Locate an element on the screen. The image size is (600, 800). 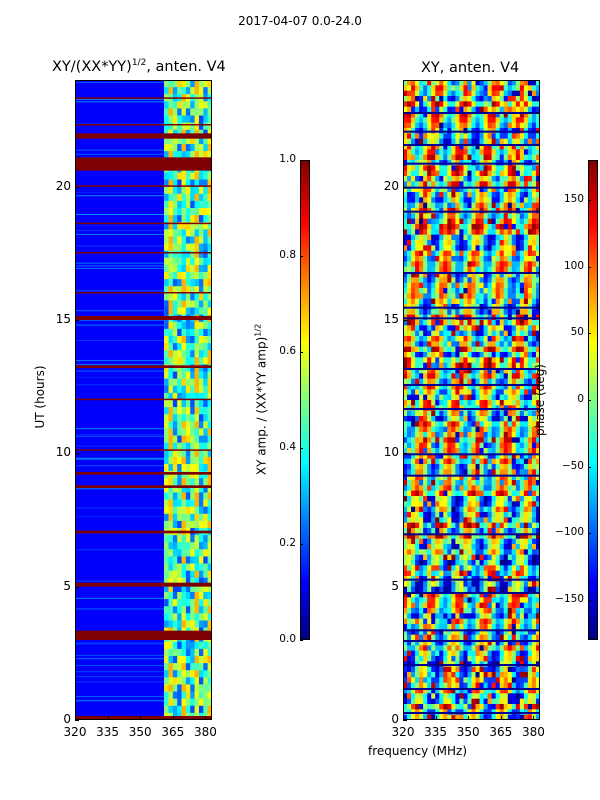
amp-xtick-label: 380 is located at coordinates (205, 732).